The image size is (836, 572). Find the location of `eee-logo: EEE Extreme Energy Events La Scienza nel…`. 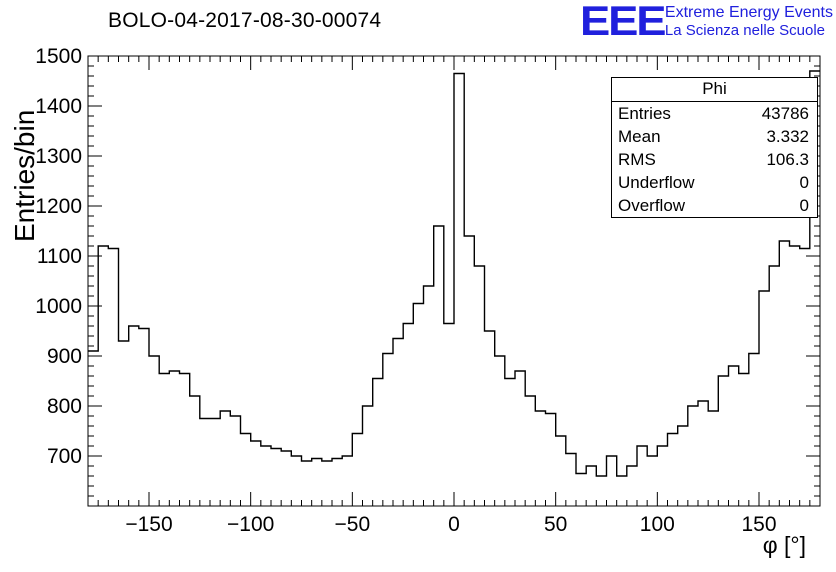

eee-logo: EEE Extreme Energy Events La Scienza nel… is located at coordinates (706, 22).